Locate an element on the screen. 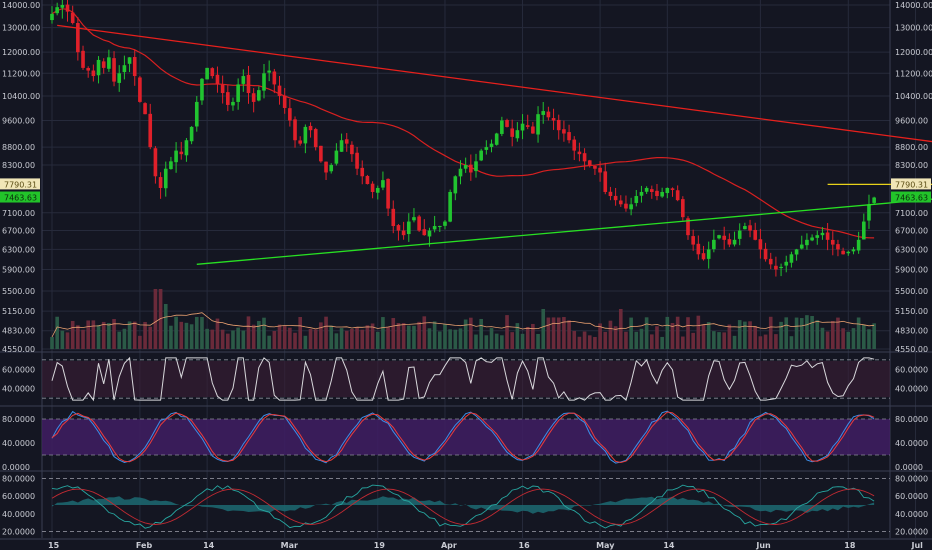 Image resolution: width=932 pixels, height=550 pixels. date-tick-label: 18 is located at coordinates (850, 545).